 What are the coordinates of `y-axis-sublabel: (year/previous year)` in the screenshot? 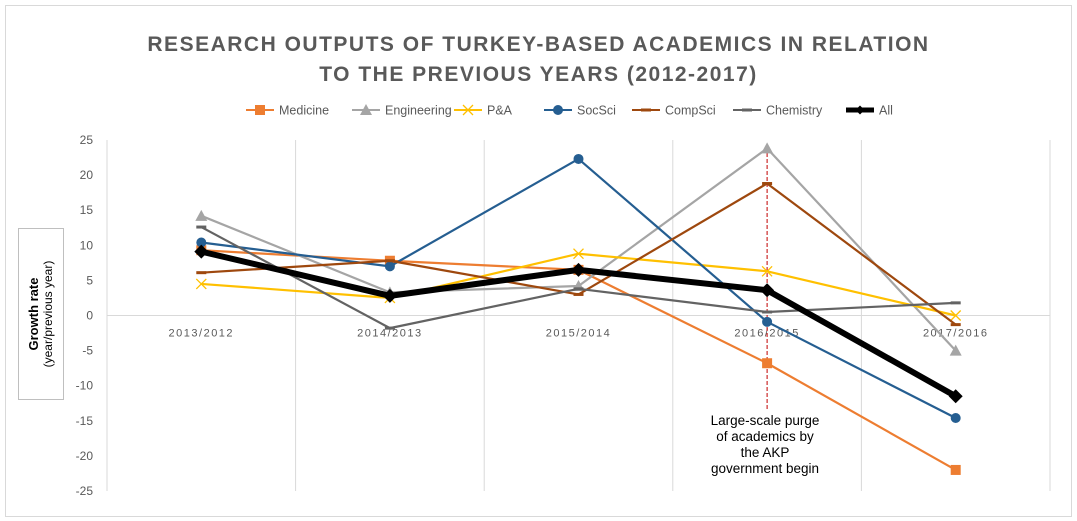 It's located at (48, 314).